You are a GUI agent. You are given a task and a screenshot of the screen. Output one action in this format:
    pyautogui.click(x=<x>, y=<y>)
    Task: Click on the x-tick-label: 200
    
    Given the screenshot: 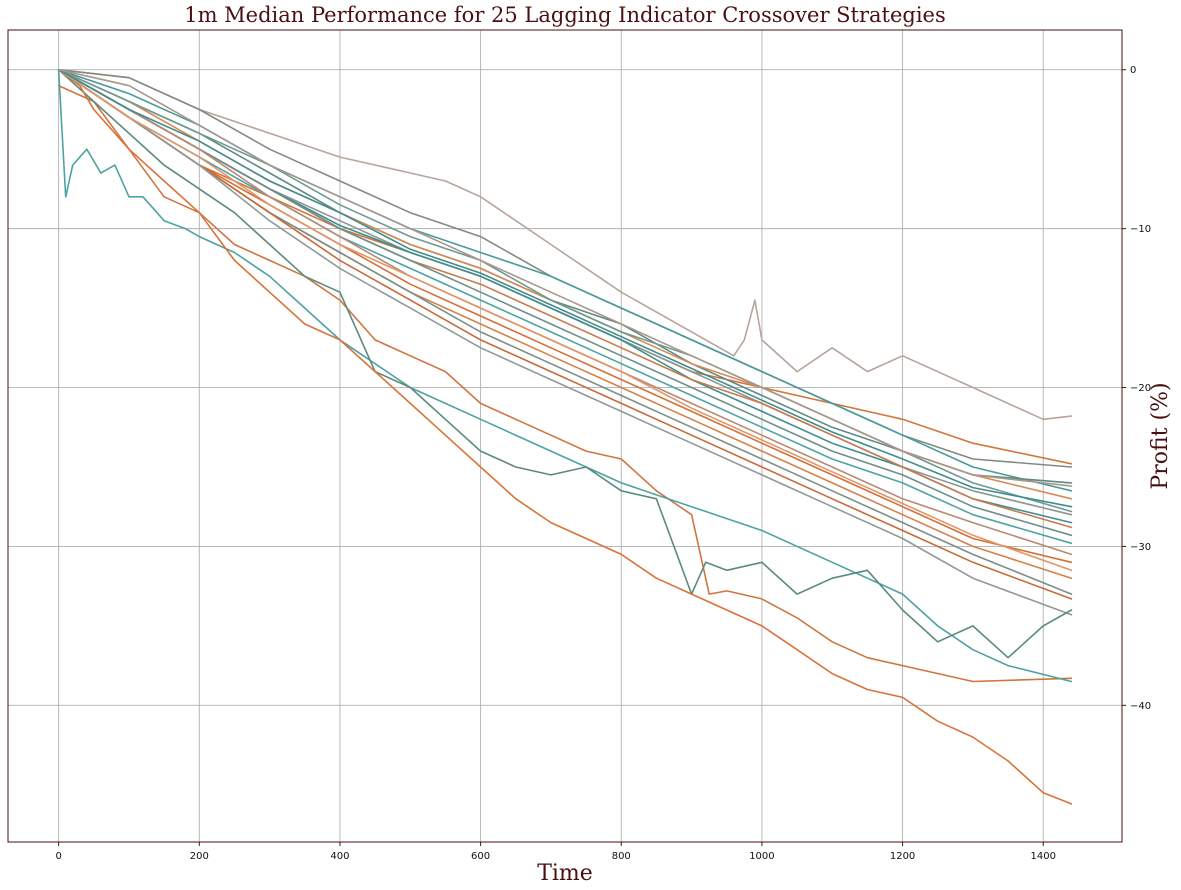 What is the action you would take?
    pyautogui.click(x=199, y=856)
    